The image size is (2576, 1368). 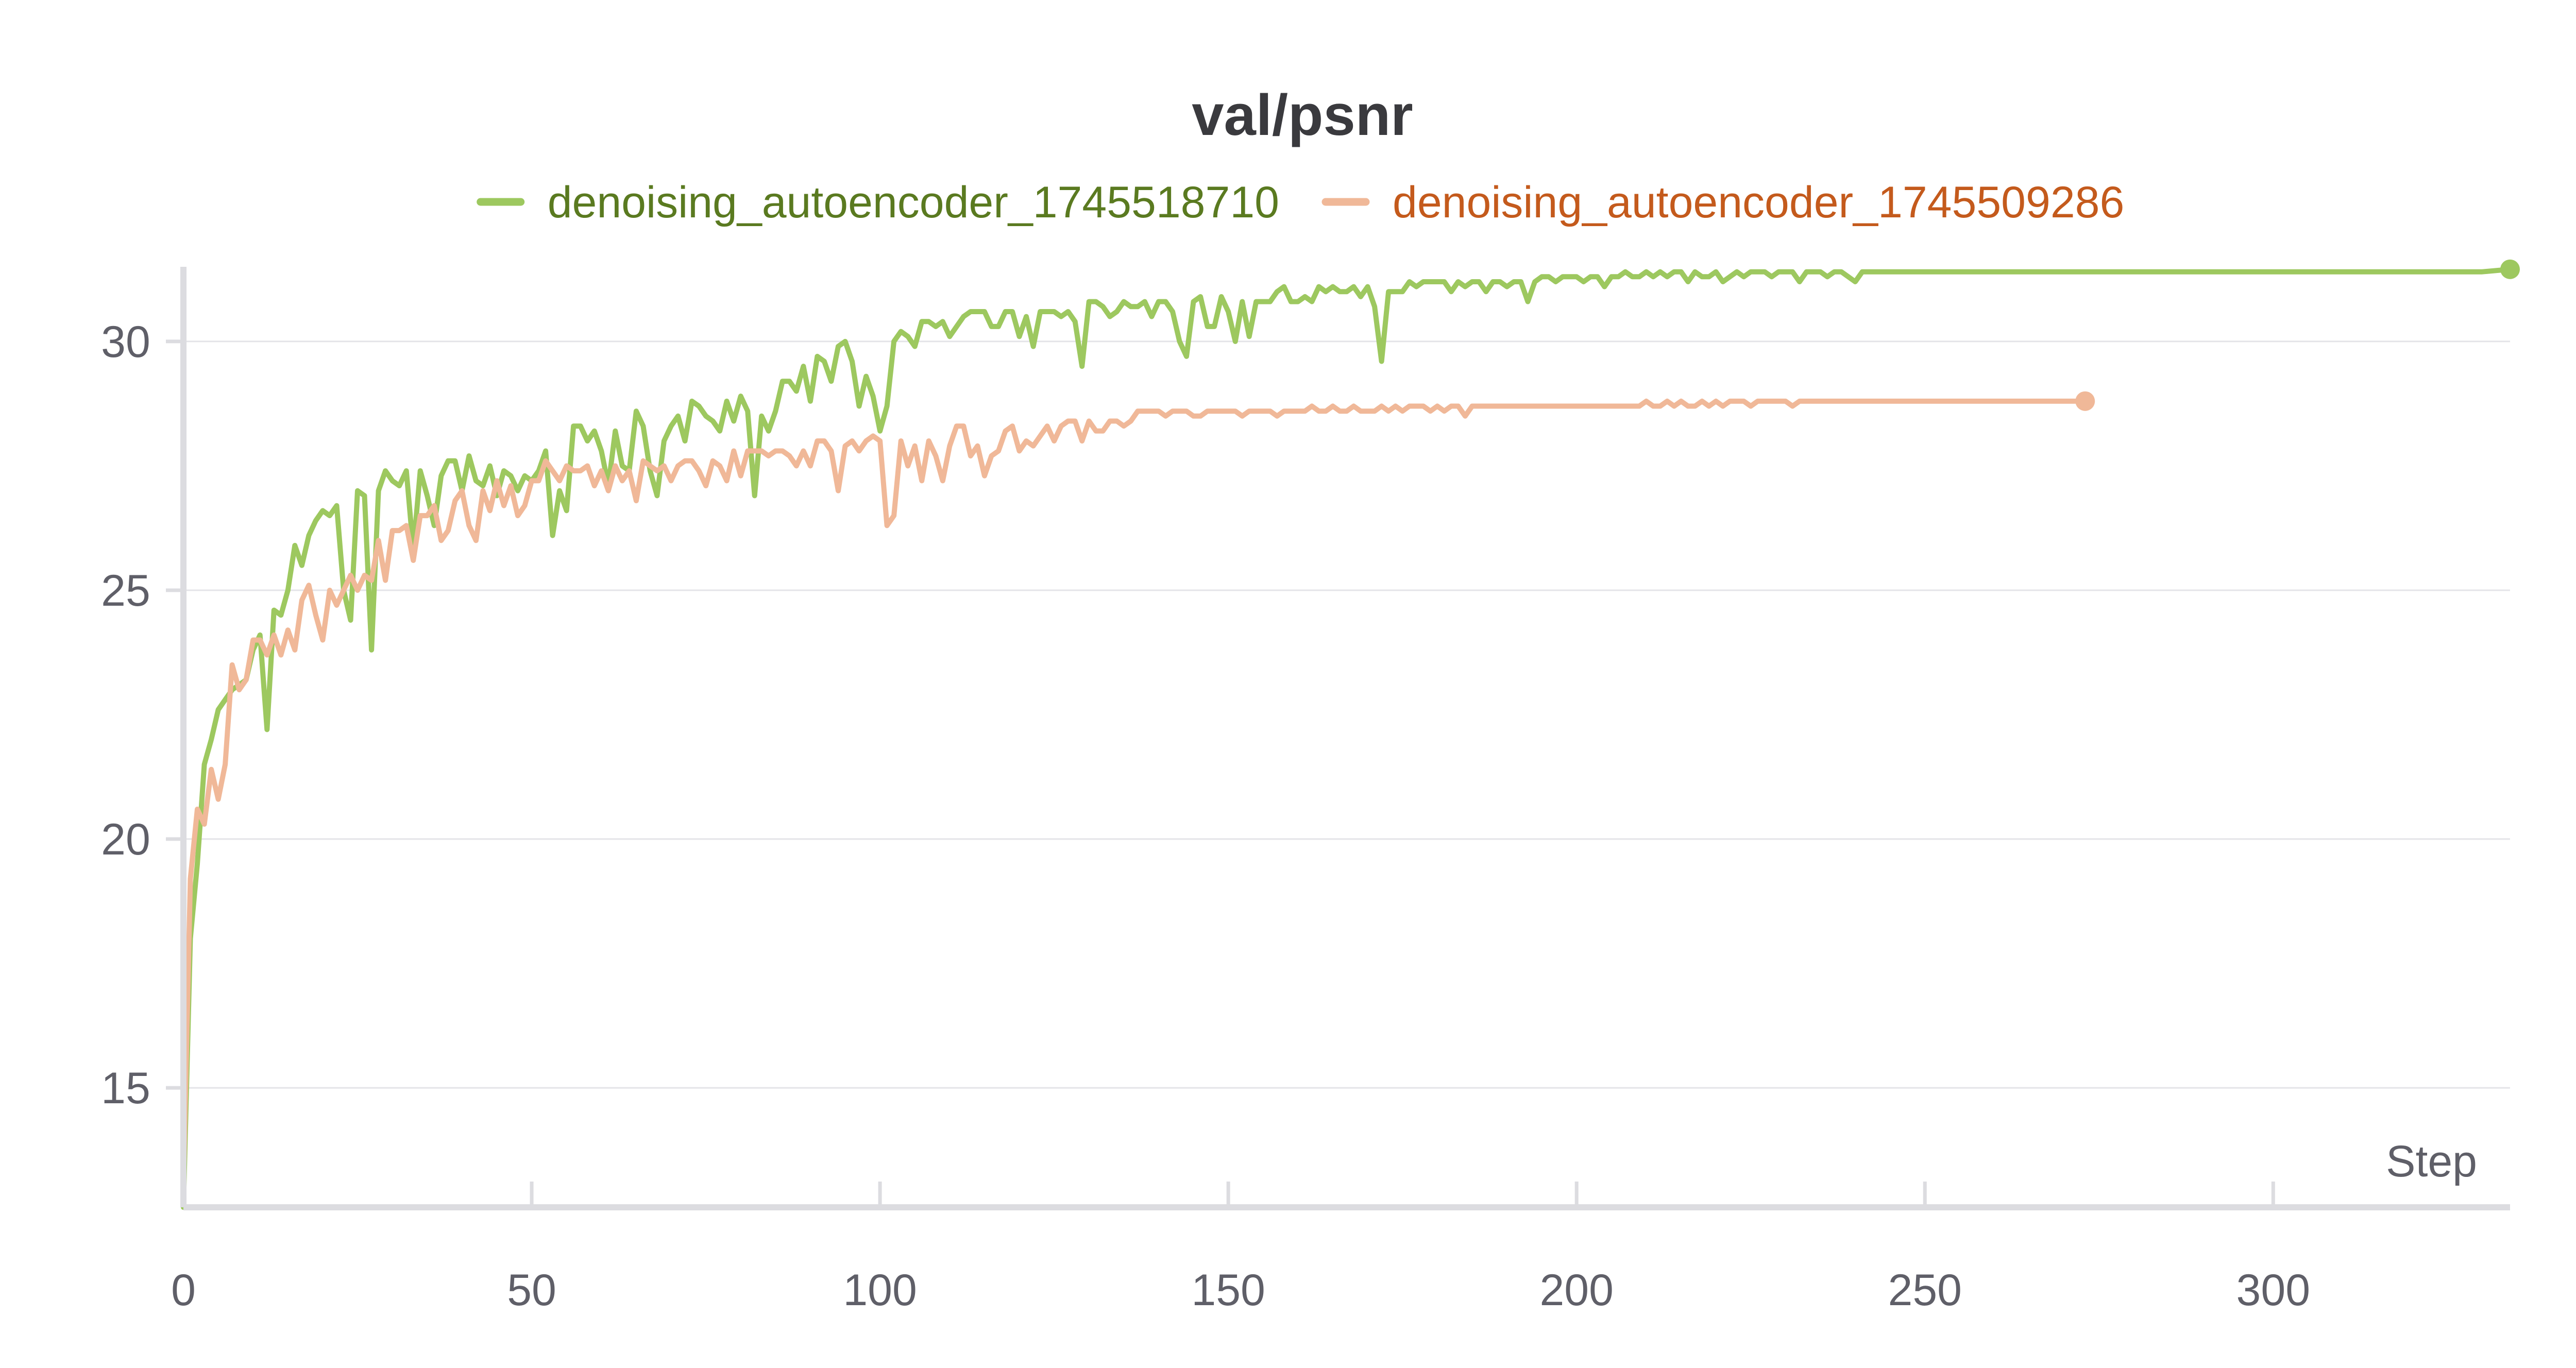 What do you see at coordinates (1758, 202) in the screenshot?
I see `legend-label: denoising_autoencoder_1745509286` at bounding box center [1758, 202].